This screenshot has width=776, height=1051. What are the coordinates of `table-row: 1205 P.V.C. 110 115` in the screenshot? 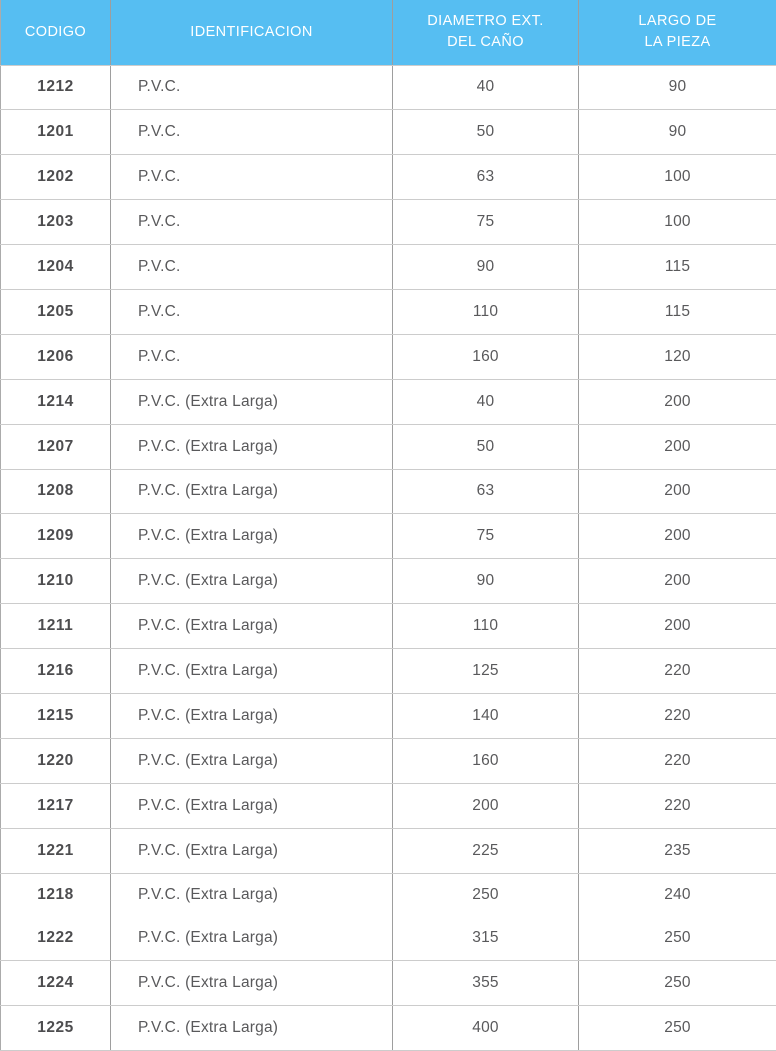 It's located at (388, 312).